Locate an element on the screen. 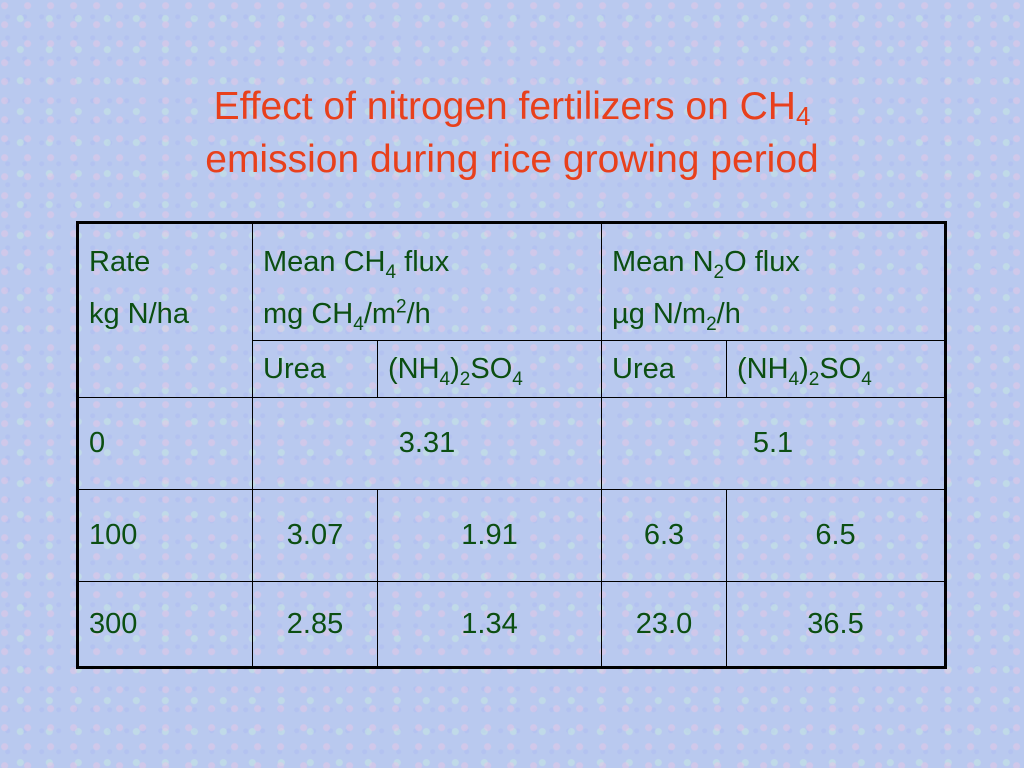 This screenshot has height=768, width=1024. cell: 3.31 is located at coordinates (427, 443).